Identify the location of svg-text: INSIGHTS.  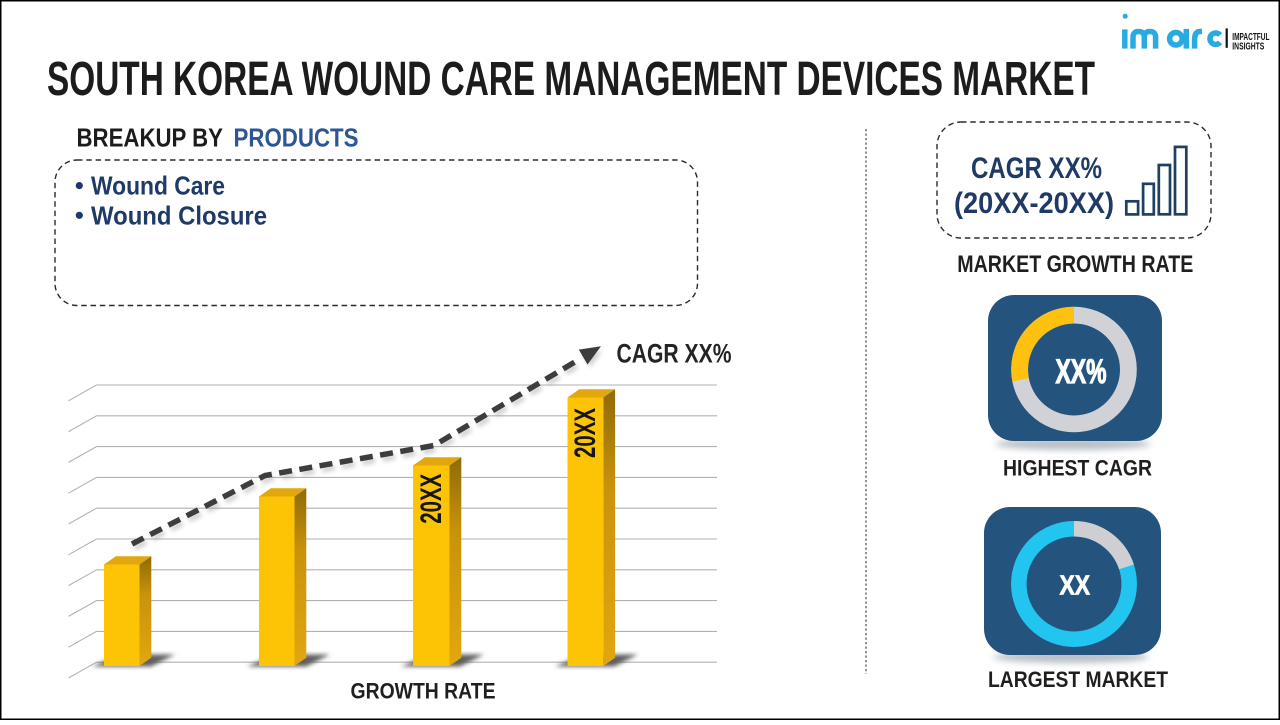
(1248, 46).